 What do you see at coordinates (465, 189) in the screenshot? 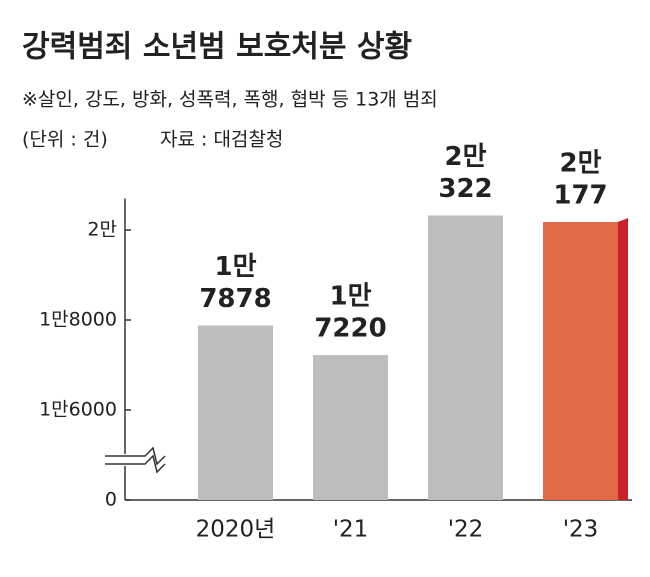
I see `value-label: 322` at bounding box center [465, 189].